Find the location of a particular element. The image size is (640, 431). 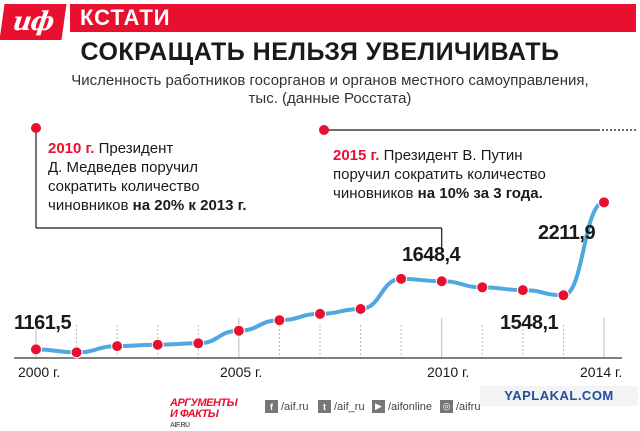

social-instagram-label: /aifru is located at coordinates (468, 406).